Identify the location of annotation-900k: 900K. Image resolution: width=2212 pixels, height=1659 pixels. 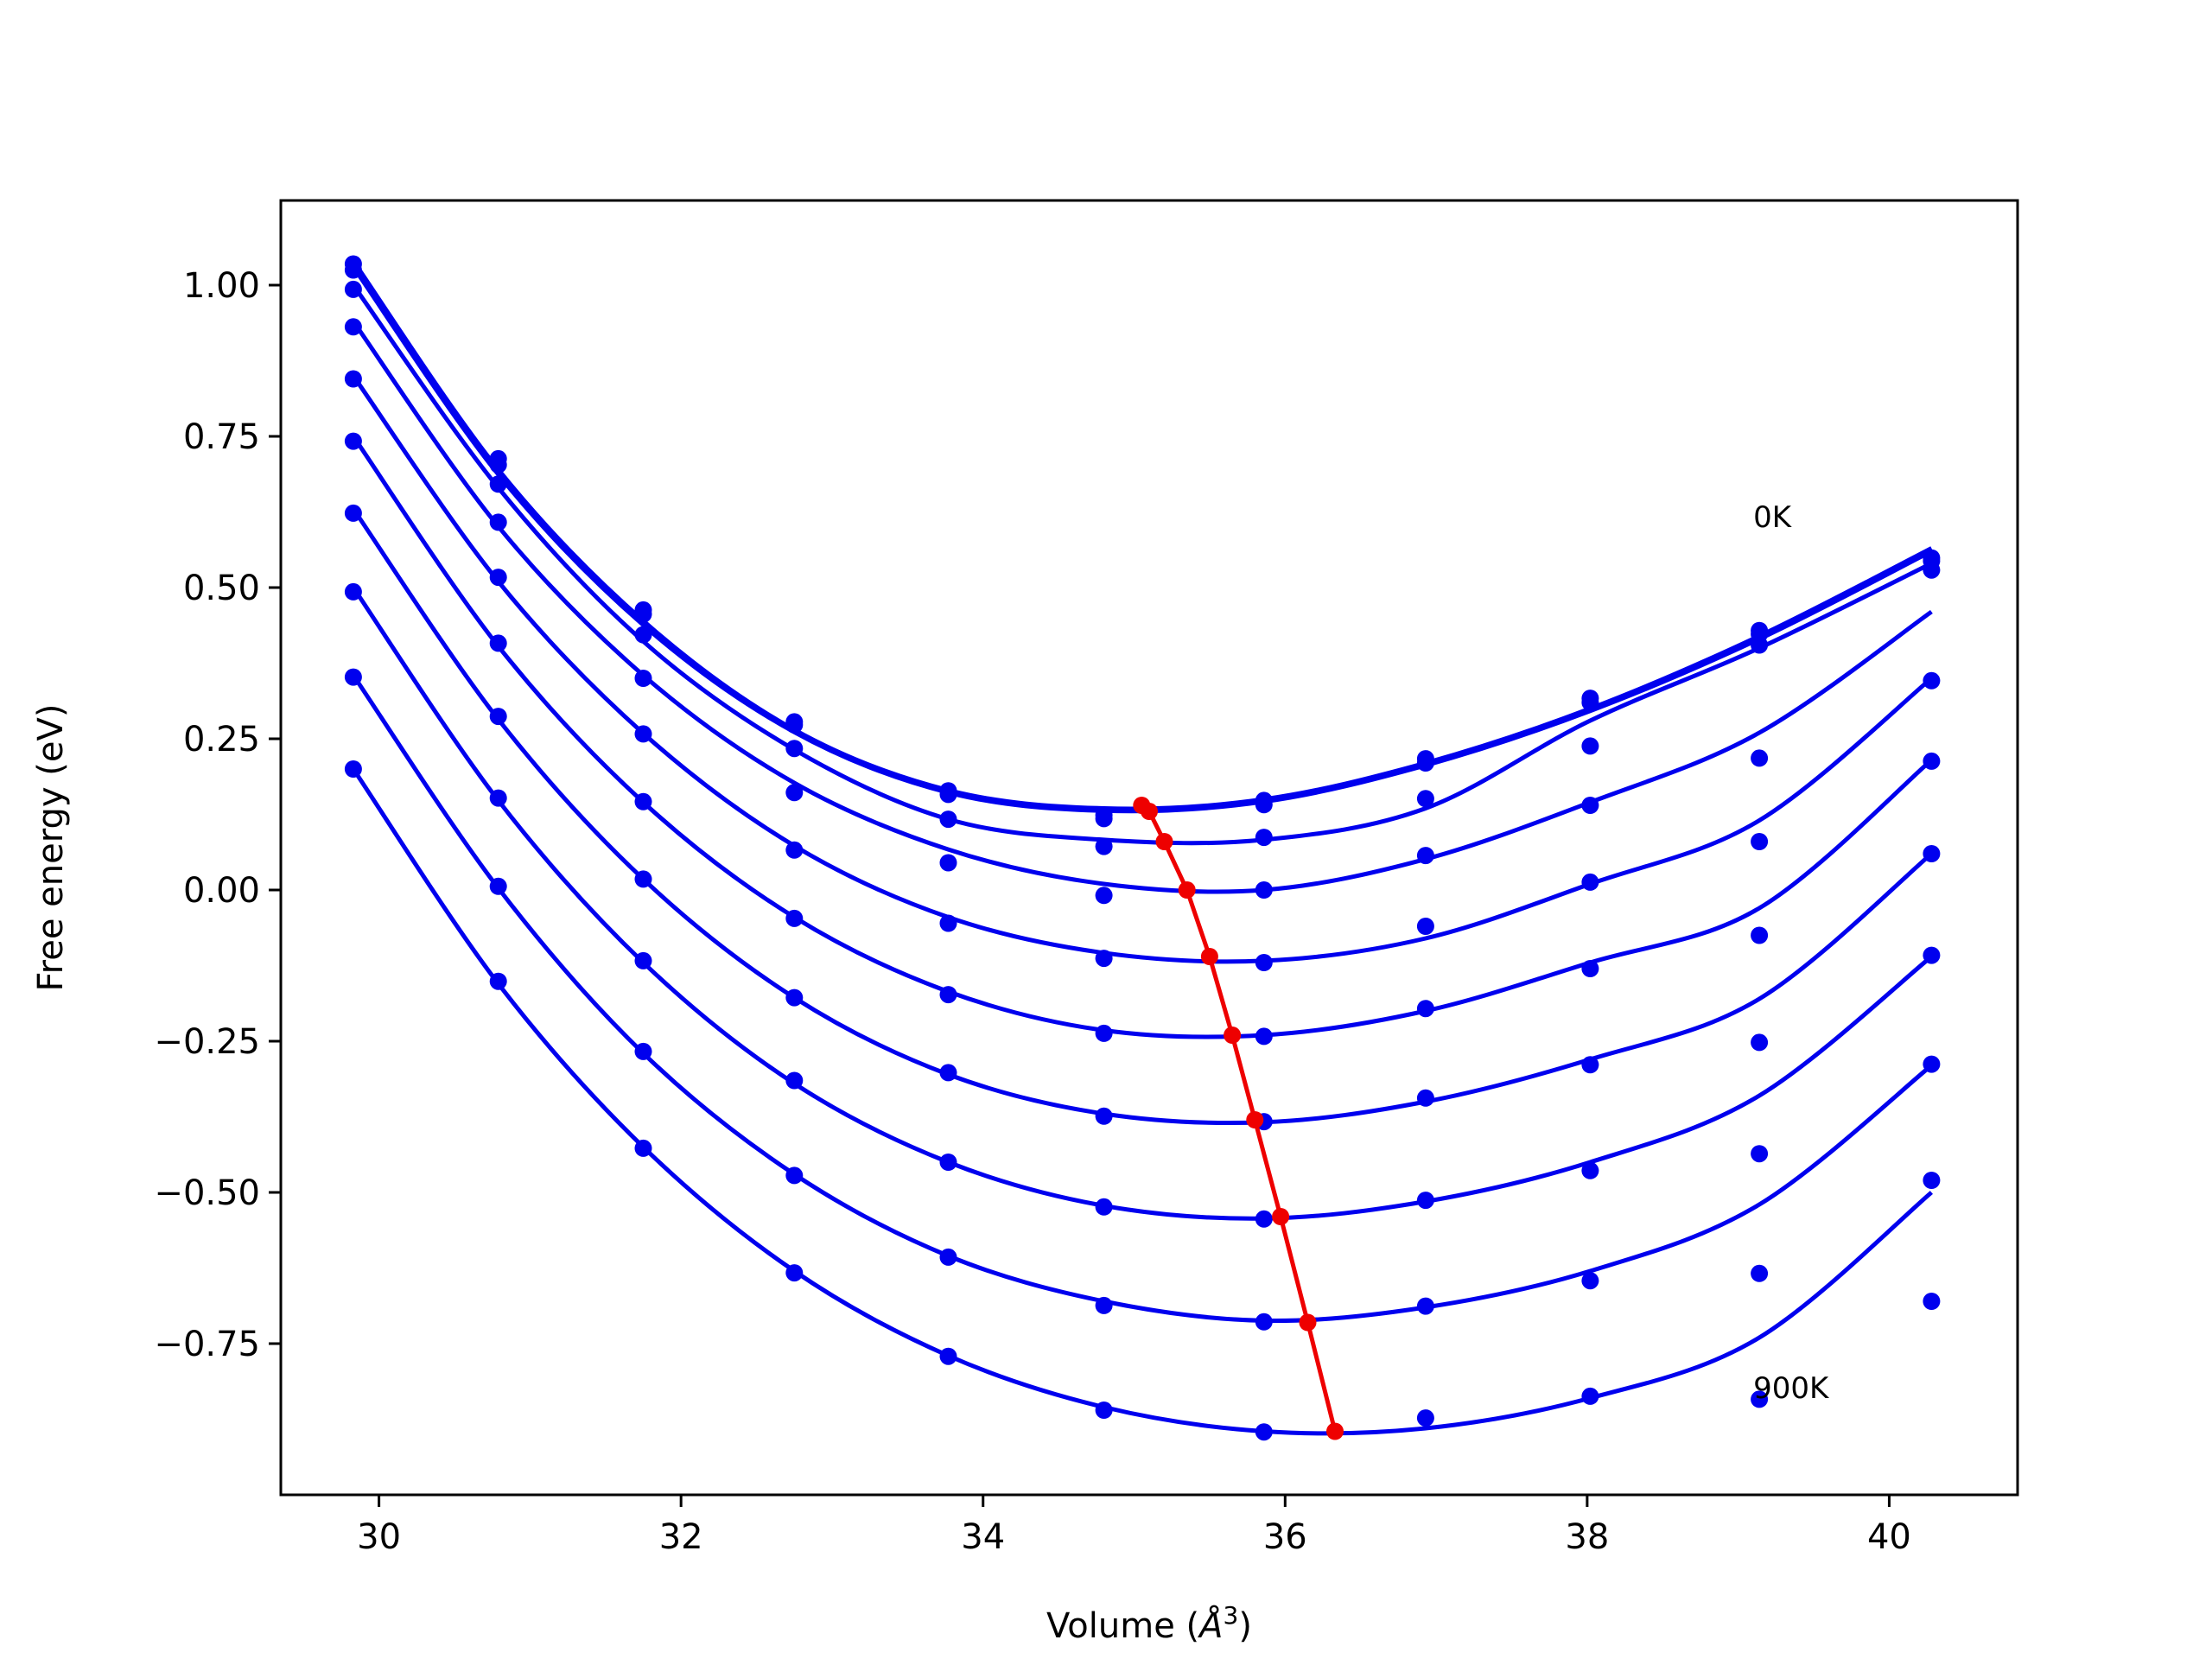
(1792, 1388).